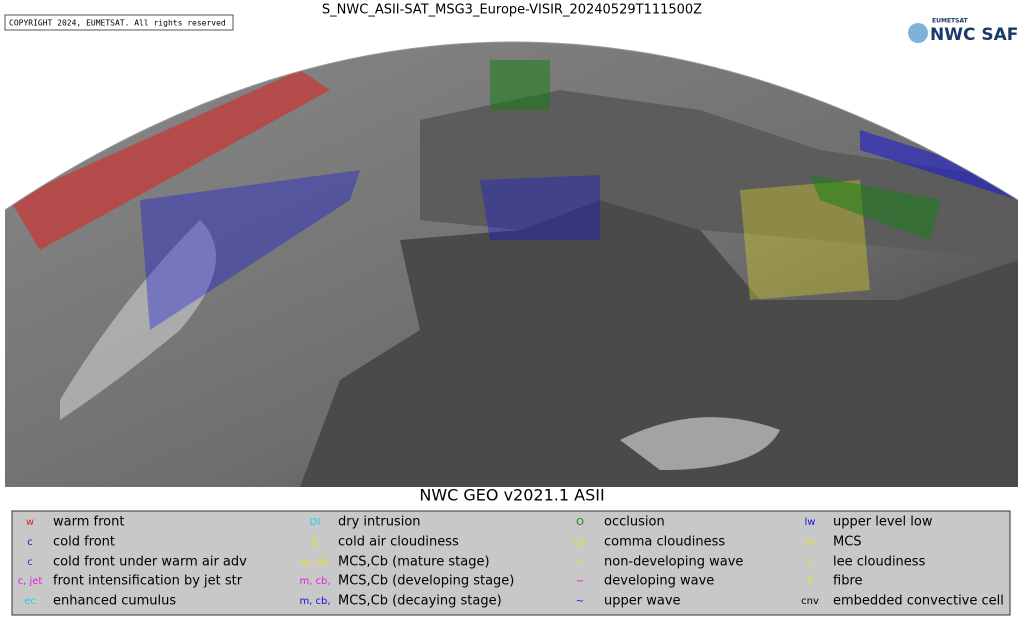 The height and width of the screenshot is (622, 1023). What do you see at coordinates (398, 542) in the screenshot?
I see `legend-label: cold air cloudiness` at bounding box center [398, 542].